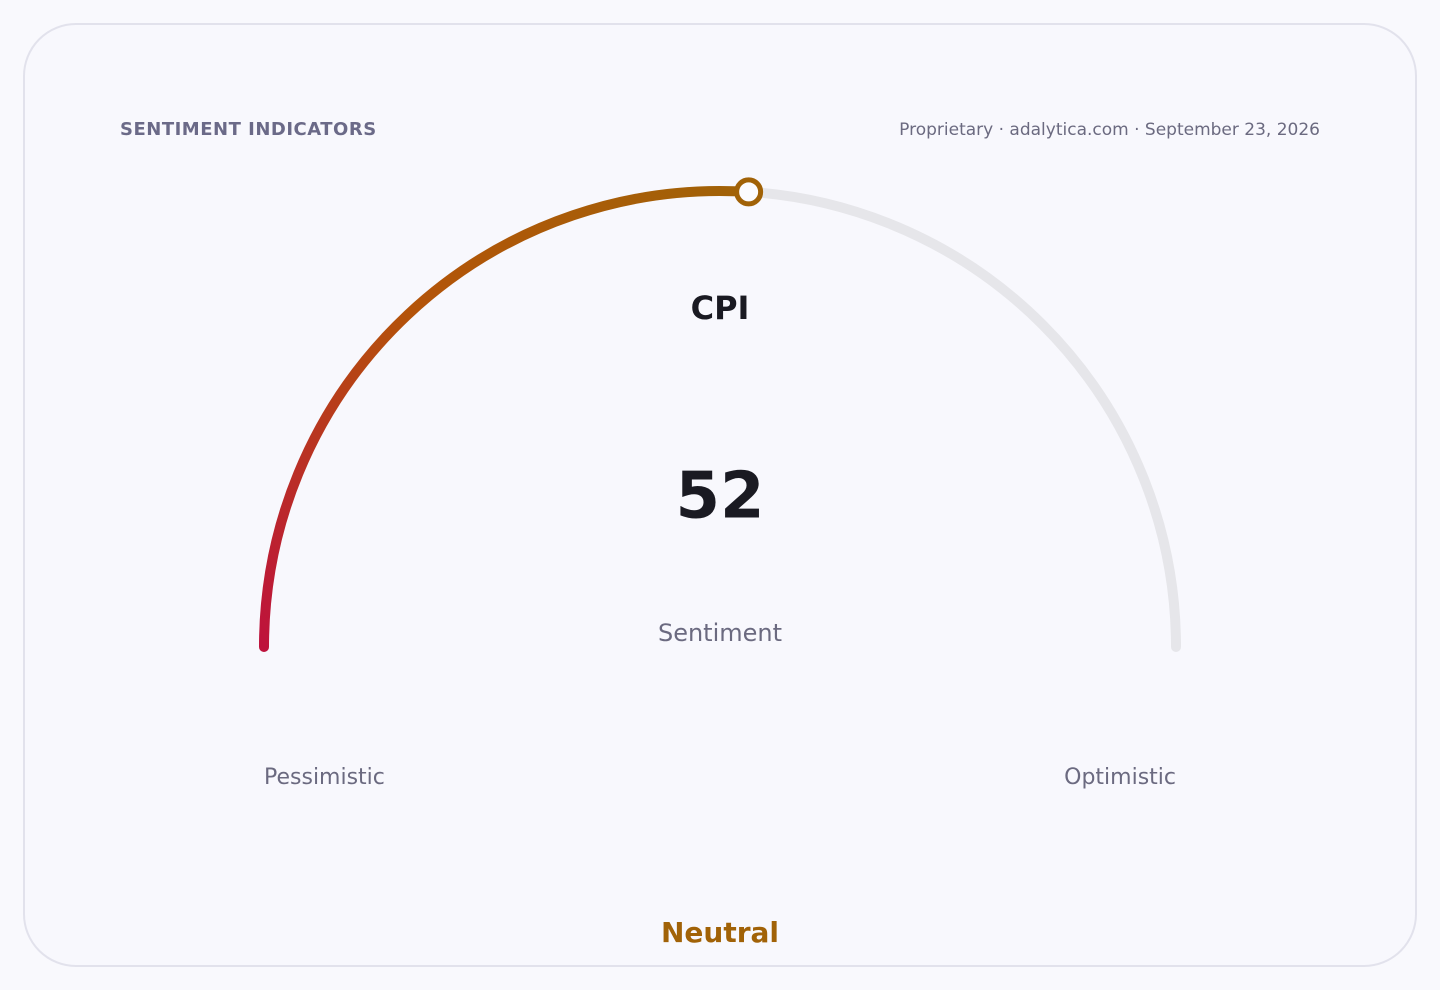 The image size is (1440, 990). What do you see at coordinates (720, 633) in the screenshot?
I see `subtitle: Sentiment` at bounding box center [720, 633].